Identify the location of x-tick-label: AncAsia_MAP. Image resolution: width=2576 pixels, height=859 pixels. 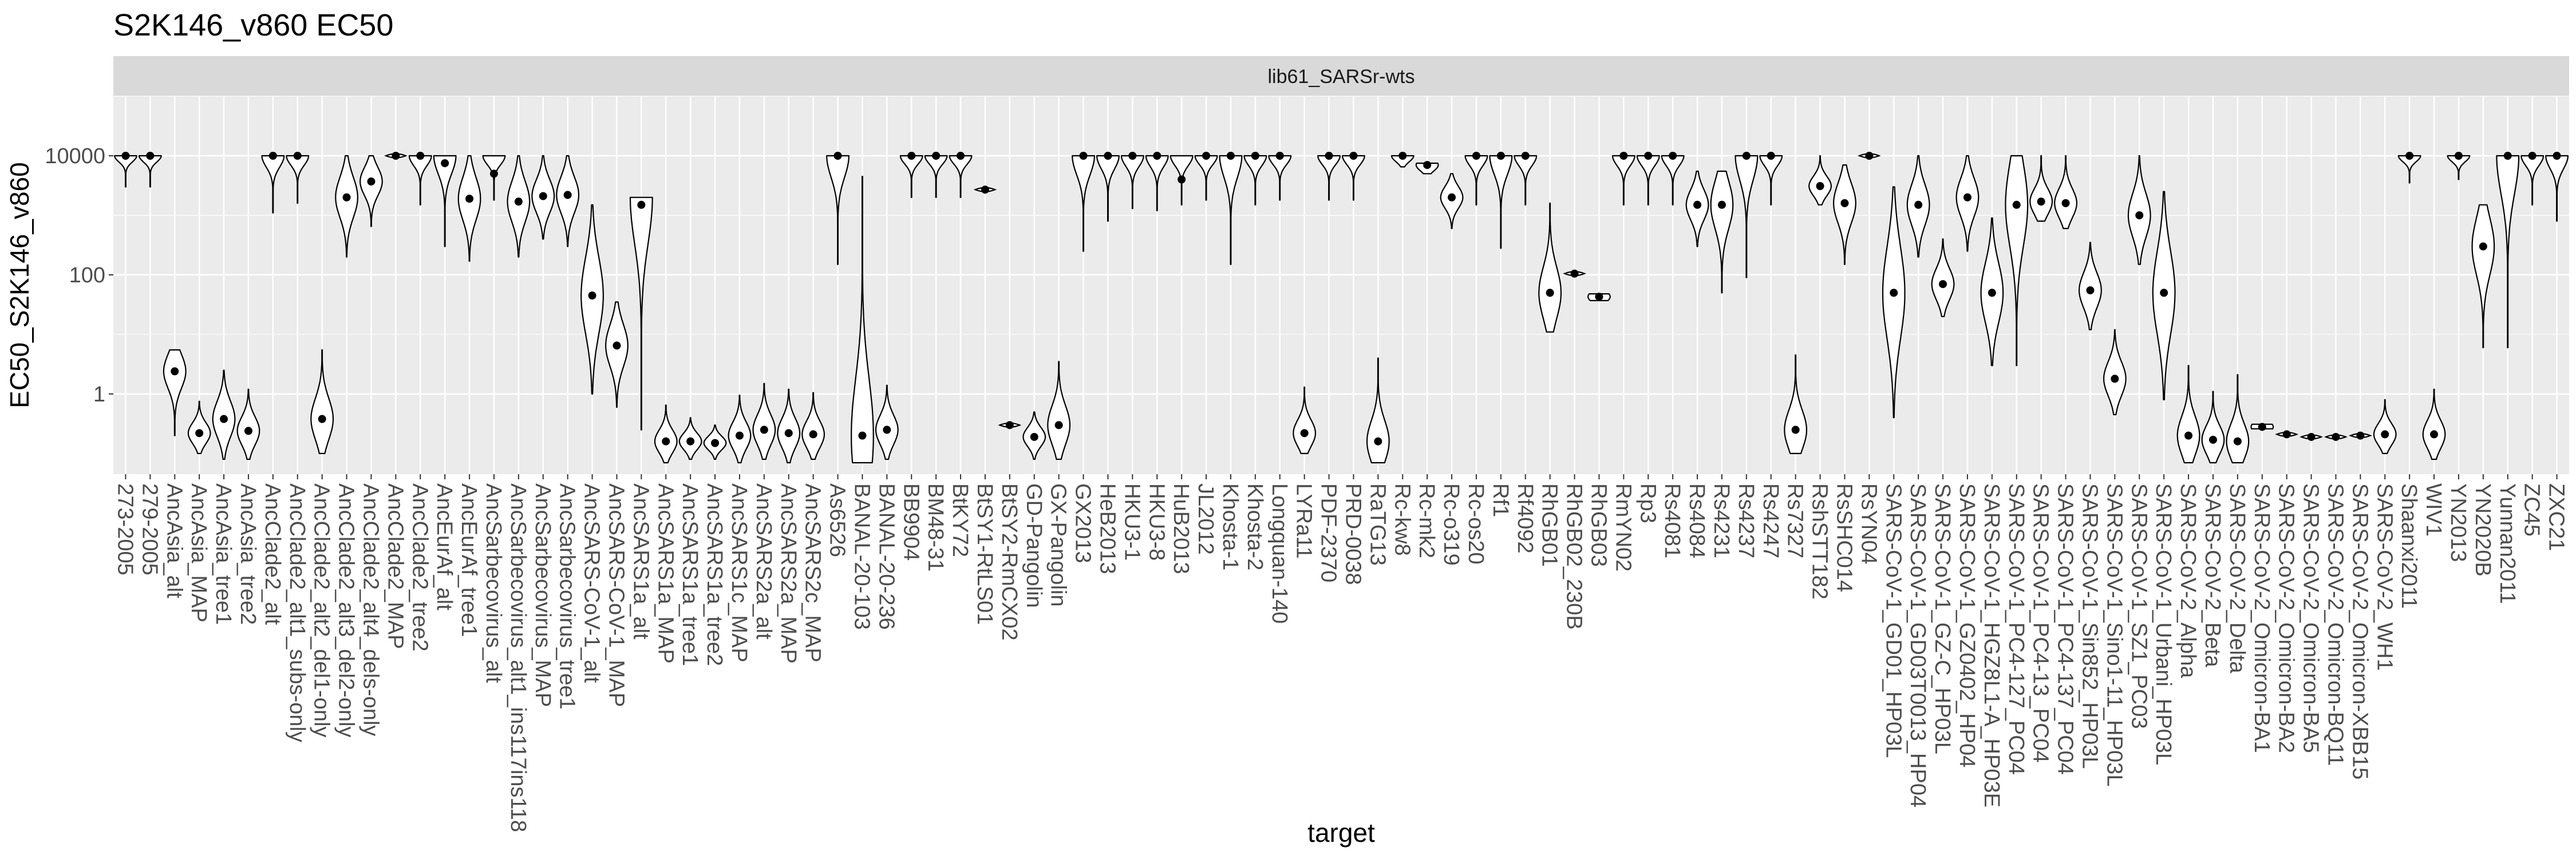
(199, 552).